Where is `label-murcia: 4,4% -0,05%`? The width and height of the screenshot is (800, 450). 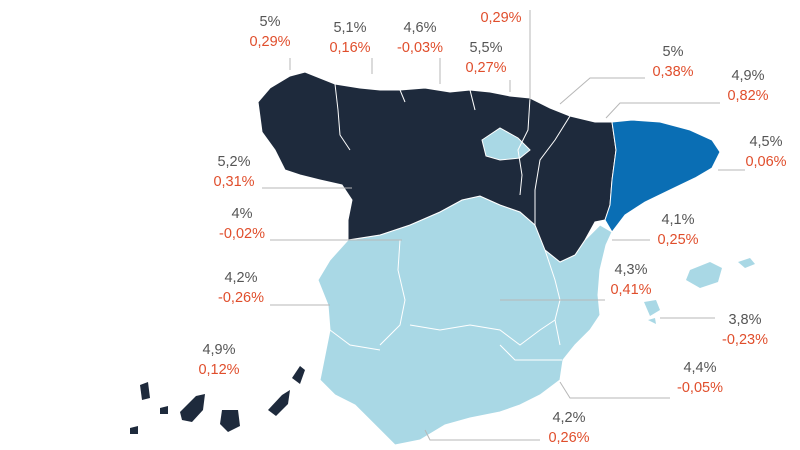
label-murcia: 4,4% -0,05% is located at coordinates (700, 378).